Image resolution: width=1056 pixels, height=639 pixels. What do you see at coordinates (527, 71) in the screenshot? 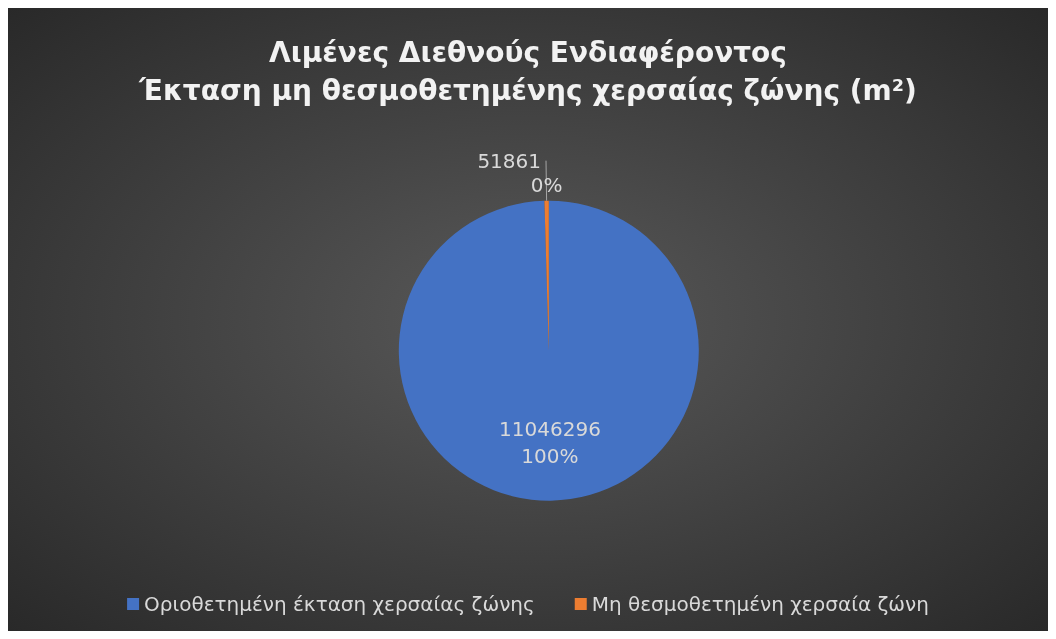
I see `chart-title: Λιμένες Διεθνούς Ενδιαφέροντος Έκταση μη θεσμοθετημένης χερσαίας ζώνης (m²)` at bounding box center [527, 71].